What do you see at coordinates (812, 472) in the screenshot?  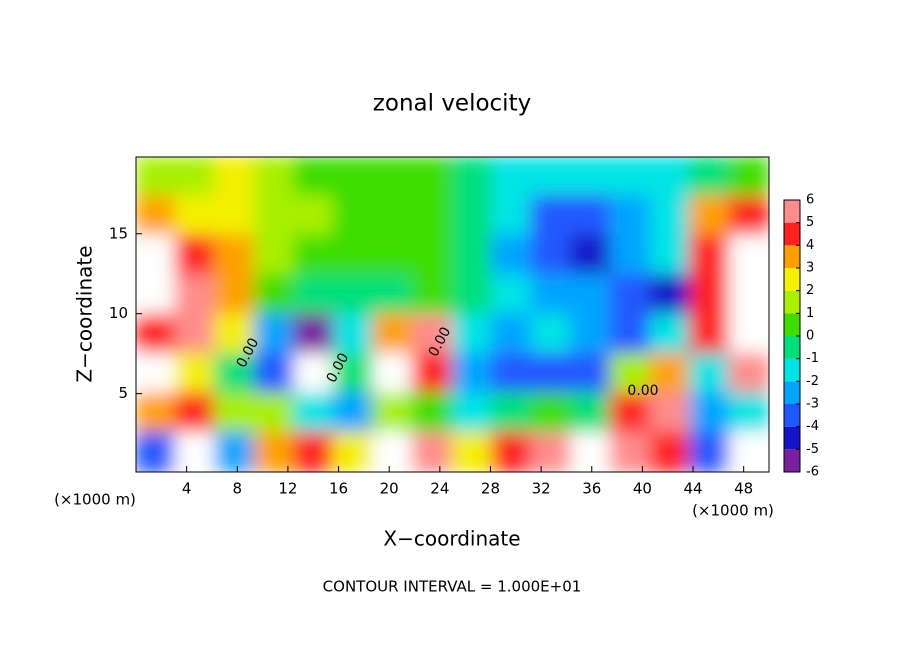 I see `colorbar-tick-label: -6` at bounding box center [812, 472].